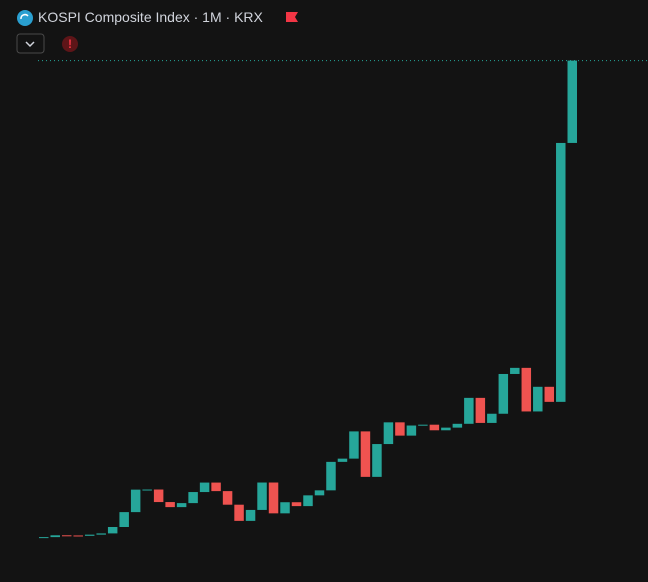  I want to click on warning-glyph: !, so click(70, 44).